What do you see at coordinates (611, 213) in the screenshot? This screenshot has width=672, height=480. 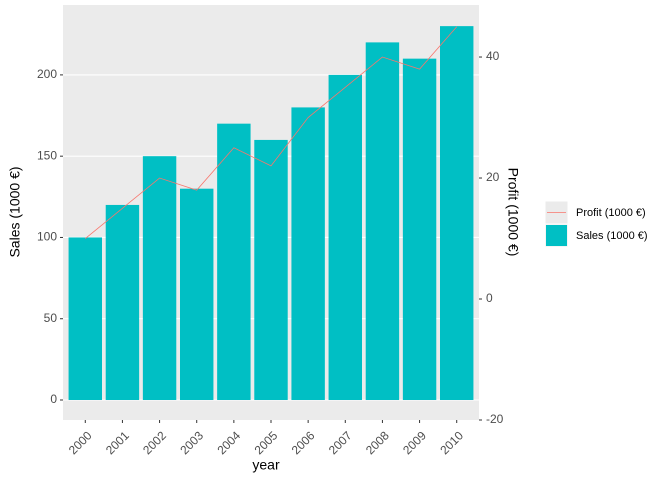 I see `legend-label: Profit (1000 €)` at bounding box center [611, 213].